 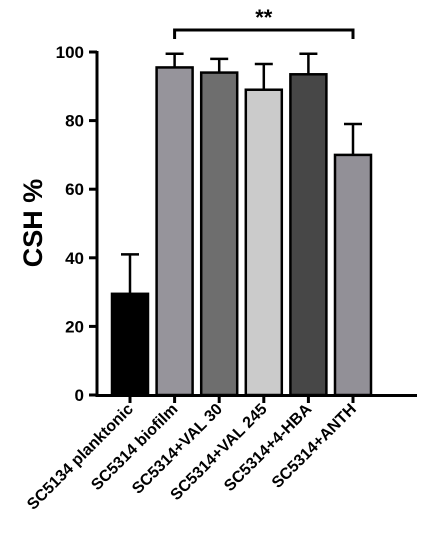 I want to click on significance-bracket-line, so click(x=264, y=33).